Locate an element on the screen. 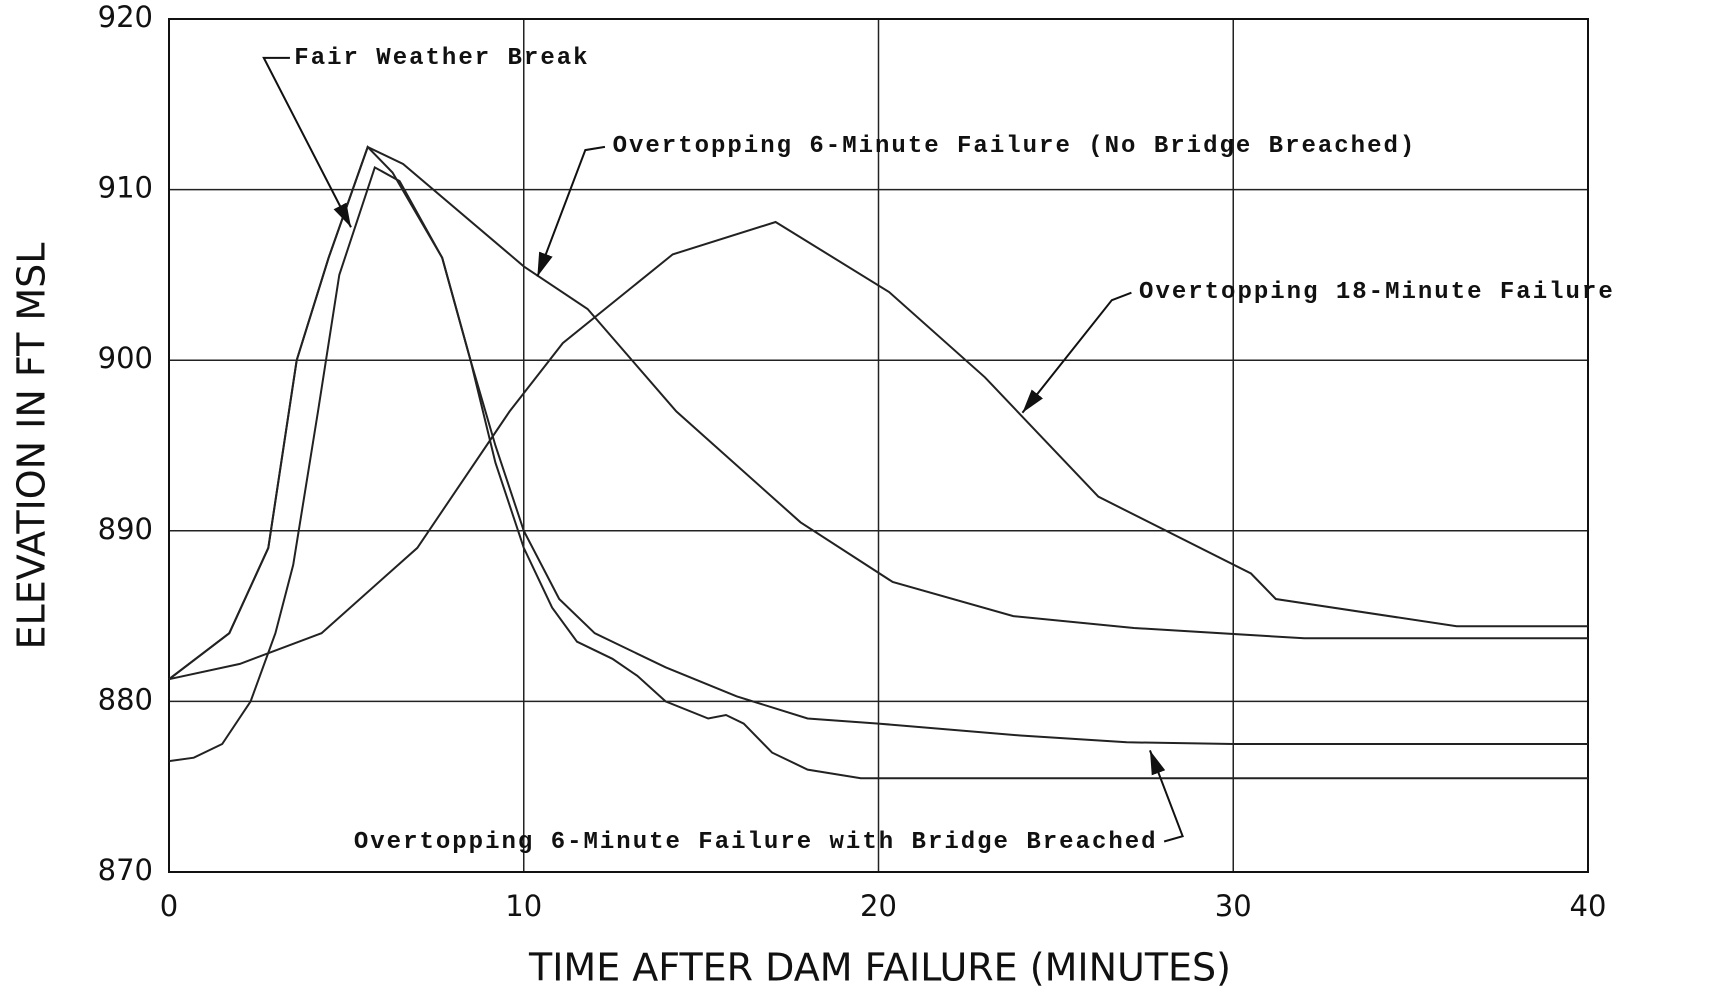 This screenshot has width=1709, height=1008. y-tick-label: 890 is located at coordinates (125, 529).